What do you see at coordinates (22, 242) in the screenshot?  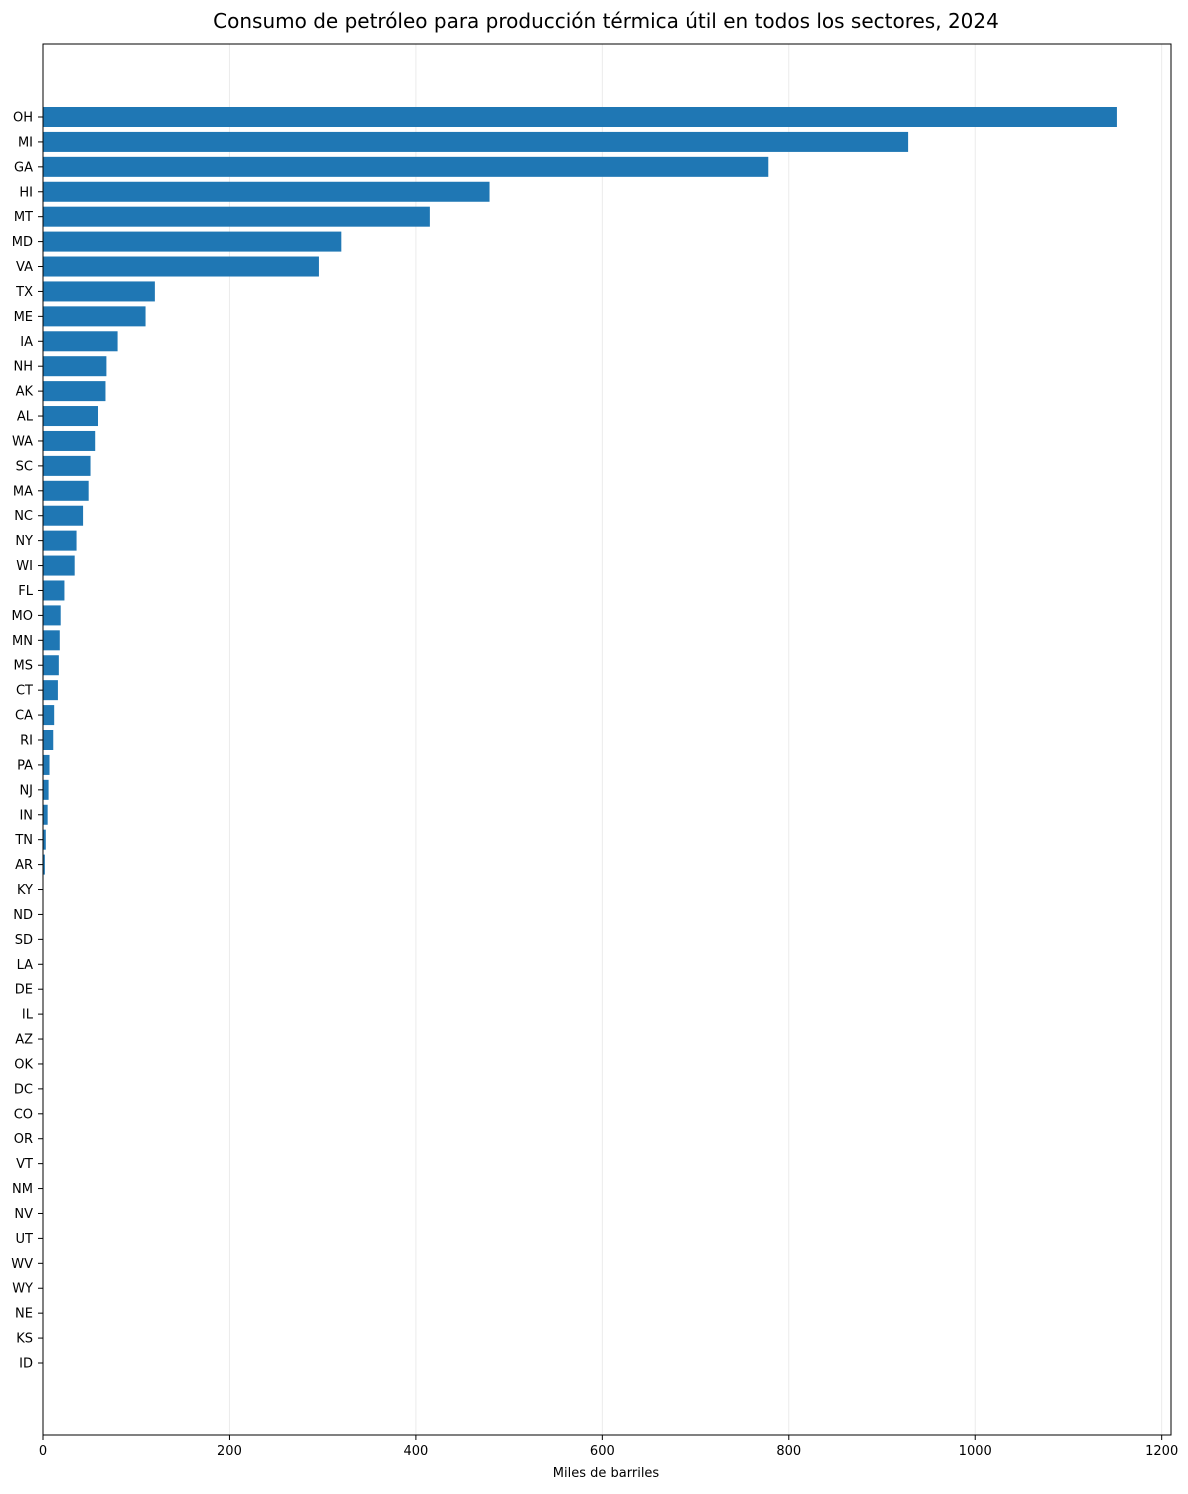 I see `y-tick-label: MD` at bounding box center [22, 242].